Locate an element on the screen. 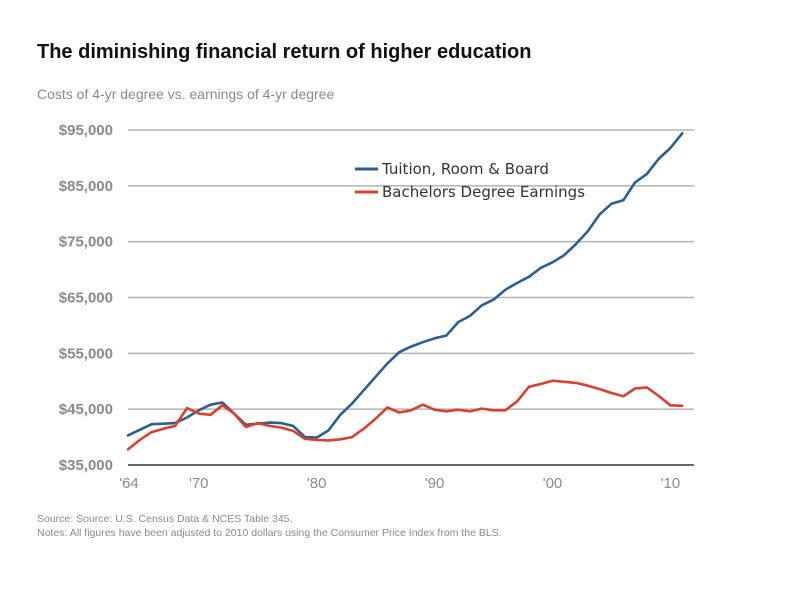 This screenshot has width=794, height=595. y-tick-label: $65,000 is located at coordinates (86, 298).